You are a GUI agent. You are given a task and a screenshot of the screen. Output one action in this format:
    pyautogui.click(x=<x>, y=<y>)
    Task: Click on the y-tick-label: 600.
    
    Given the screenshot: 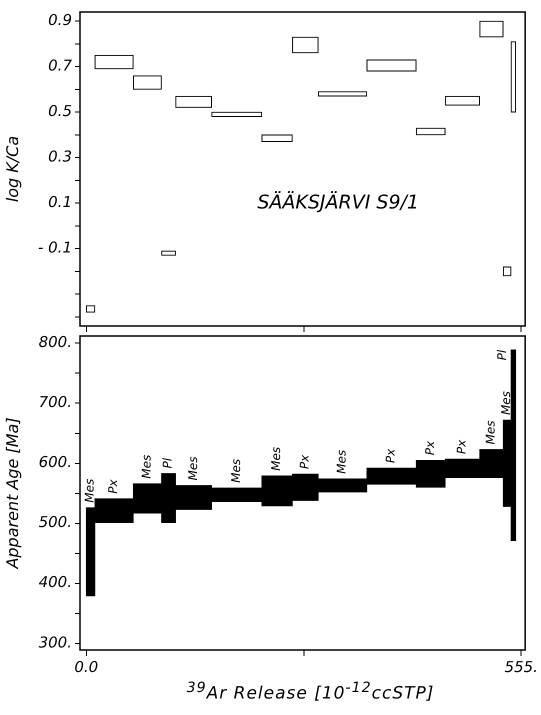 What is the action you would take?
    pyautogui.click(x=55, y=462)
    